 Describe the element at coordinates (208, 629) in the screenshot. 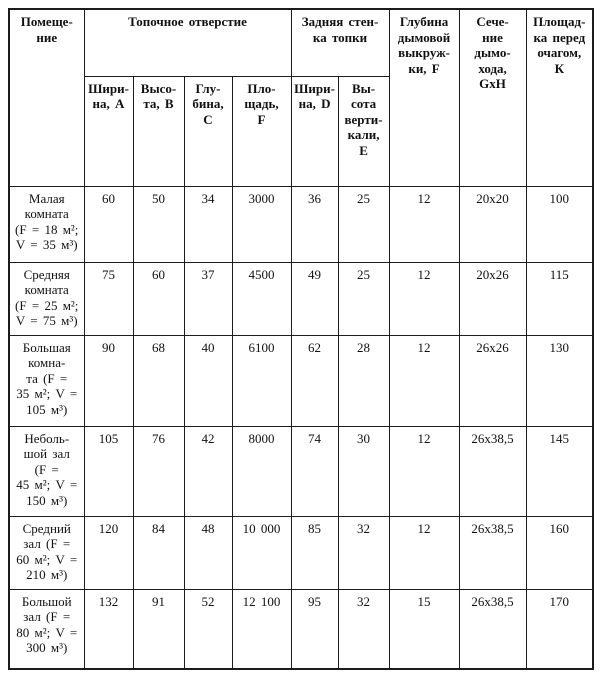

I see `cell-depth-c: 52` at that location.